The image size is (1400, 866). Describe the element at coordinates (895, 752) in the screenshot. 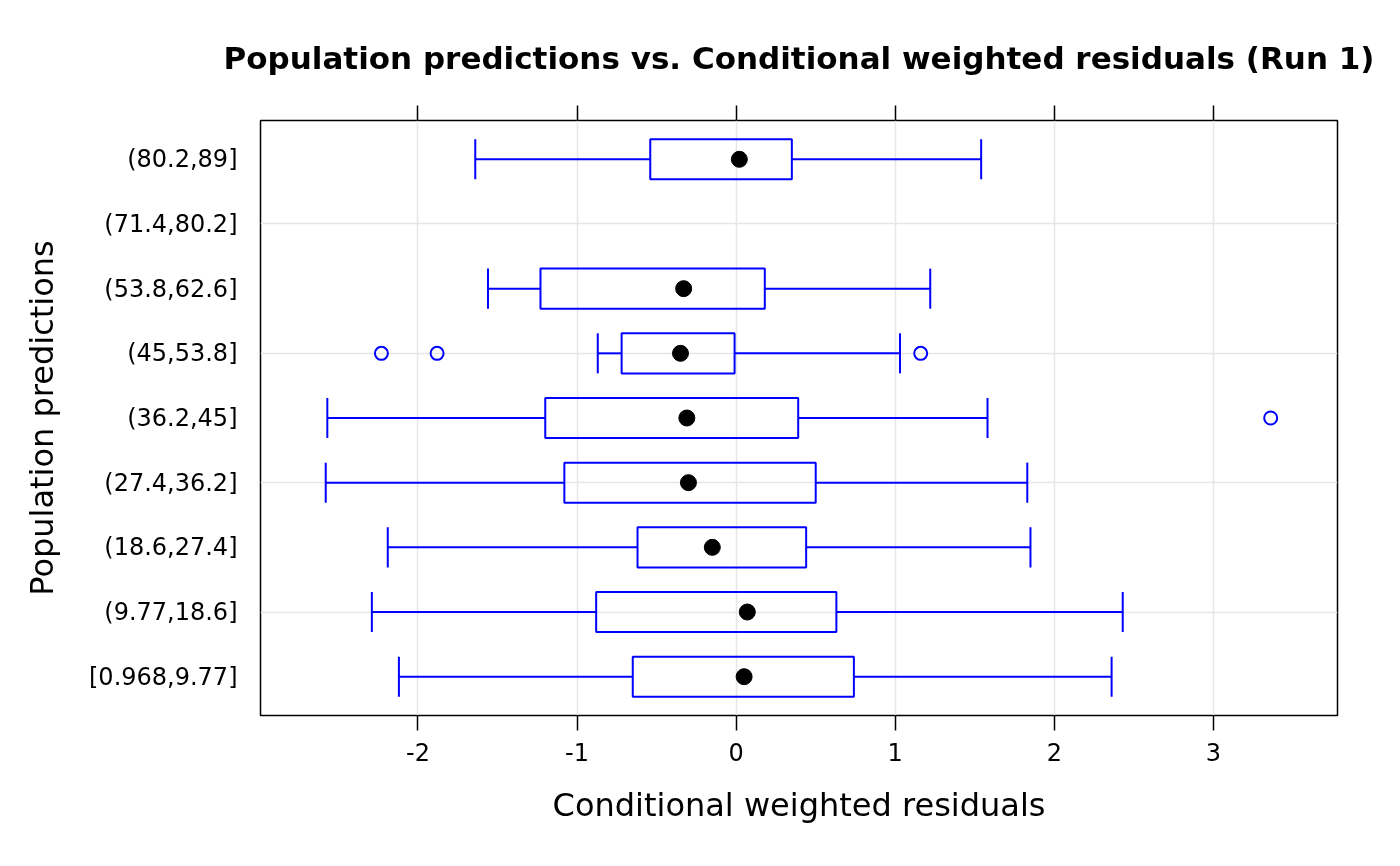

I see `x-tick-label: 1` at that location.